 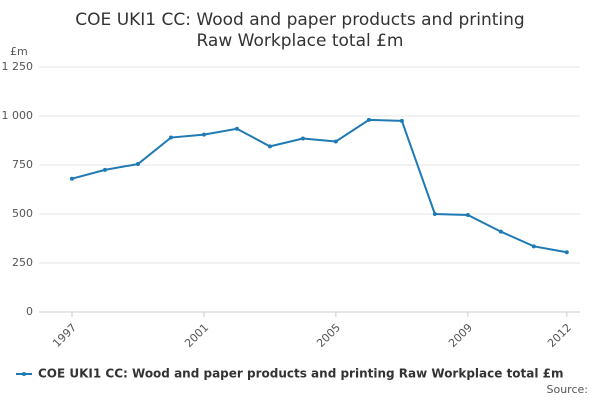 I want to click on x-tick-label: 2005, so click(x=328, y=335).